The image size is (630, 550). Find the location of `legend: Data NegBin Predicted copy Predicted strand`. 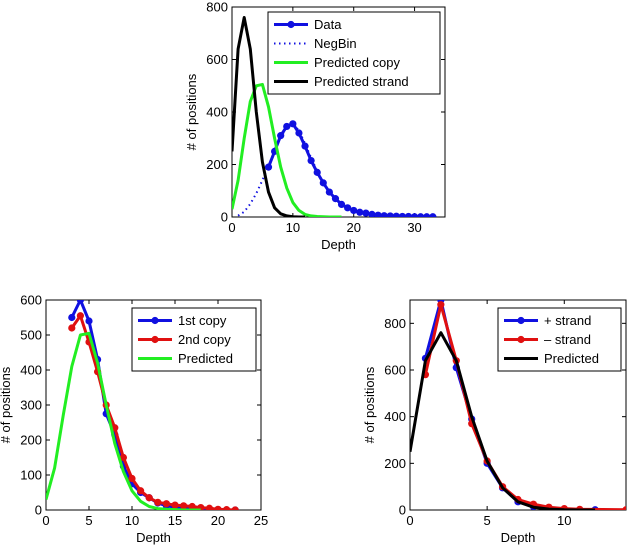

legend: Data NegBin Predicted copy Predicted strand is located at coordinates (354, 53).